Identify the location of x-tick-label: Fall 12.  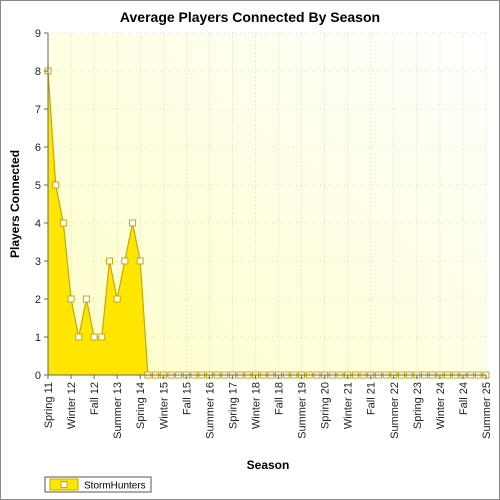
(95, 398).